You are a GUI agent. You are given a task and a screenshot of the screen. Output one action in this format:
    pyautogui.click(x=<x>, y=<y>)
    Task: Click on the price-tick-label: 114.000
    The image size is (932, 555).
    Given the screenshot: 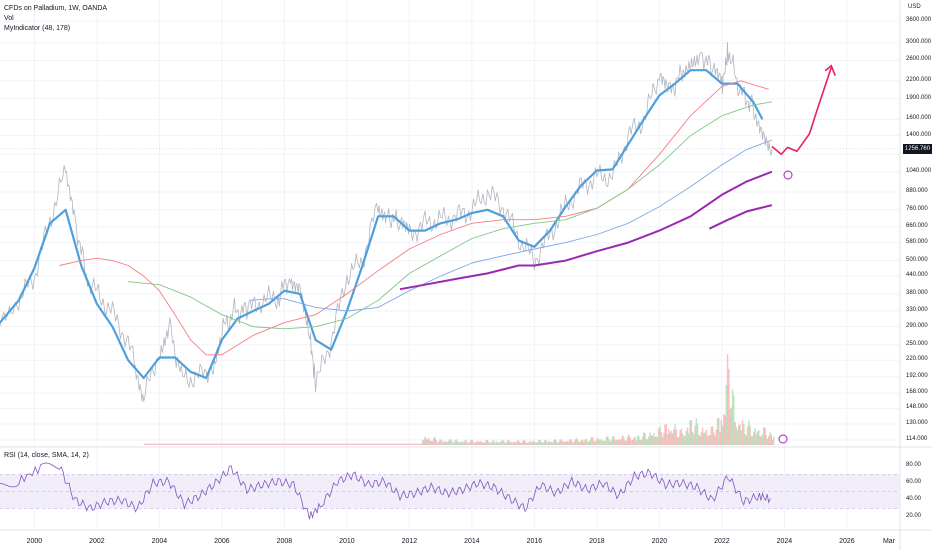 What is the action you would take?
    pyautogui.click(x=917, y=439)
    